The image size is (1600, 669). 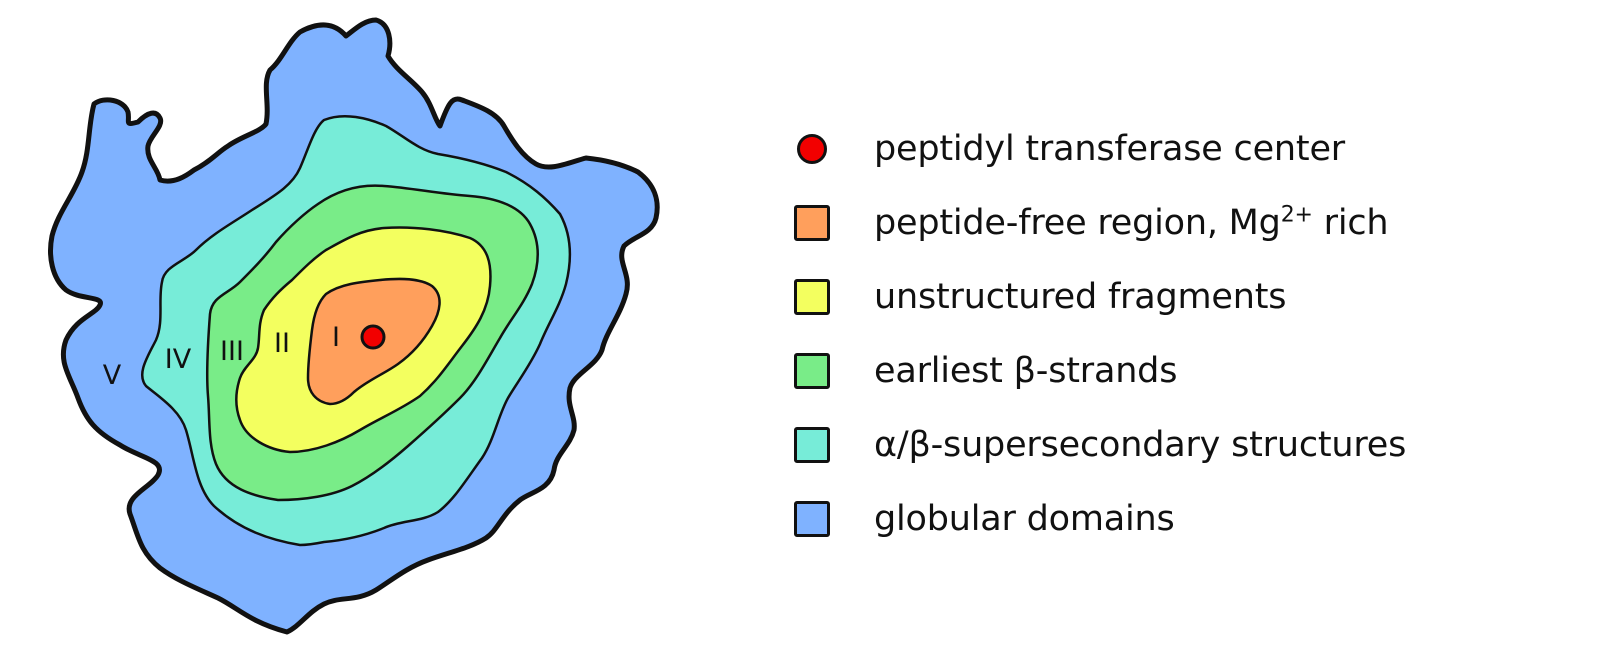 What do you see at coordinates (812, 223) in the screenshot?
I see `legend-swatch-peptide-free` at bounding box center [812, 223].